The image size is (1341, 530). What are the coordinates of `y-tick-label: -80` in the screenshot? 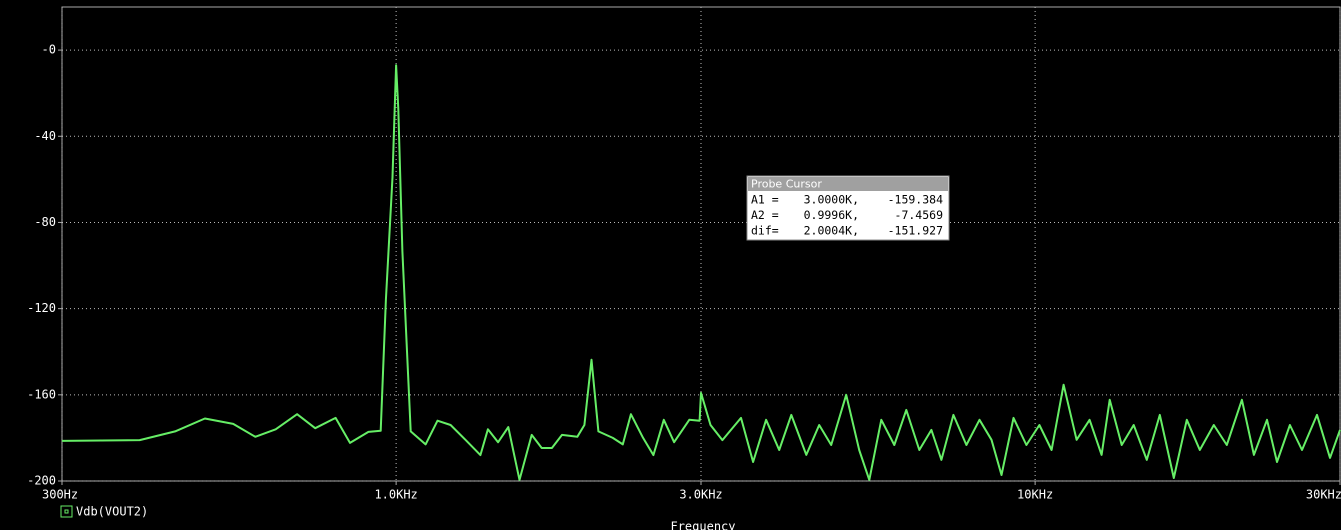 It's located at (45, 222).